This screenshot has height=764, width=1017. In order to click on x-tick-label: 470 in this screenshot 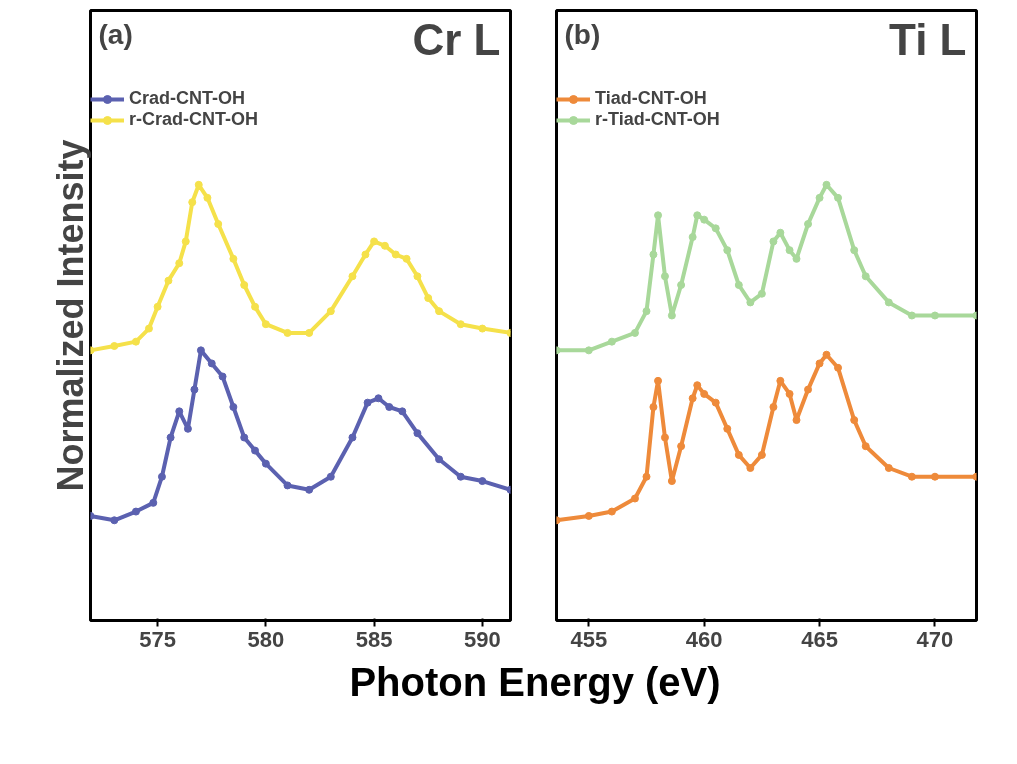, I will do `click(935, 639)`.